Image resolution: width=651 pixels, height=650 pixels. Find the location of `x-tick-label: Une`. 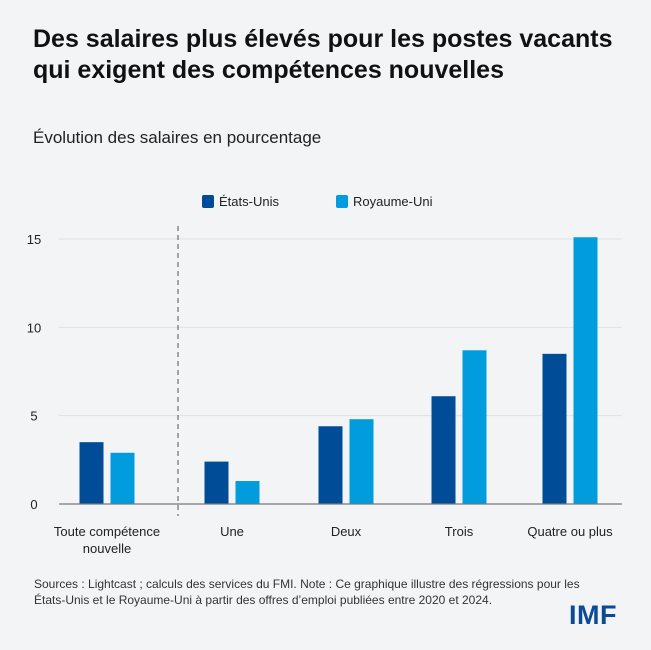

x-tick-label: Une is located at coordinates (232, 531).